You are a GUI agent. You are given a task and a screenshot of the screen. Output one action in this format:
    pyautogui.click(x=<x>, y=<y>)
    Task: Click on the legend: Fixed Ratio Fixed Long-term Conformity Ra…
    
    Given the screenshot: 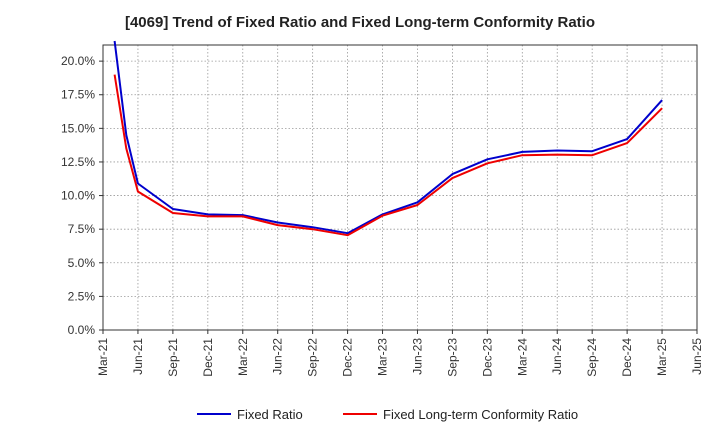 What is the action you would take?
    pyautogui.click(x=387, y=414)
    